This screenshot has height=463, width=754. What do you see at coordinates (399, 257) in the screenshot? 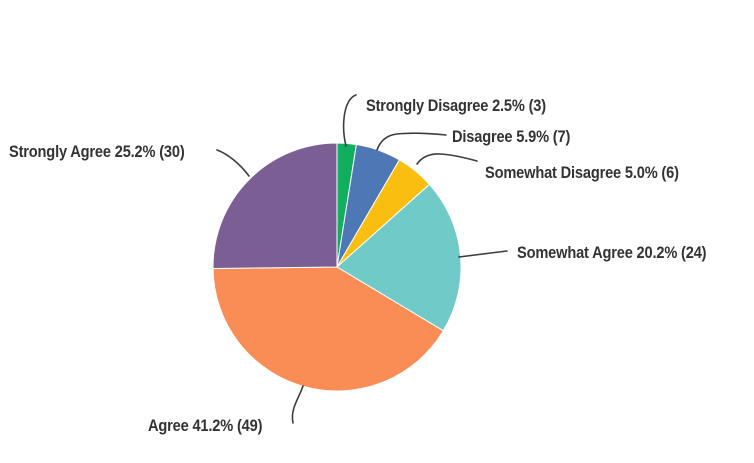
I see `pie-slice-somewhat-agree` at bounding box center [399, 257].